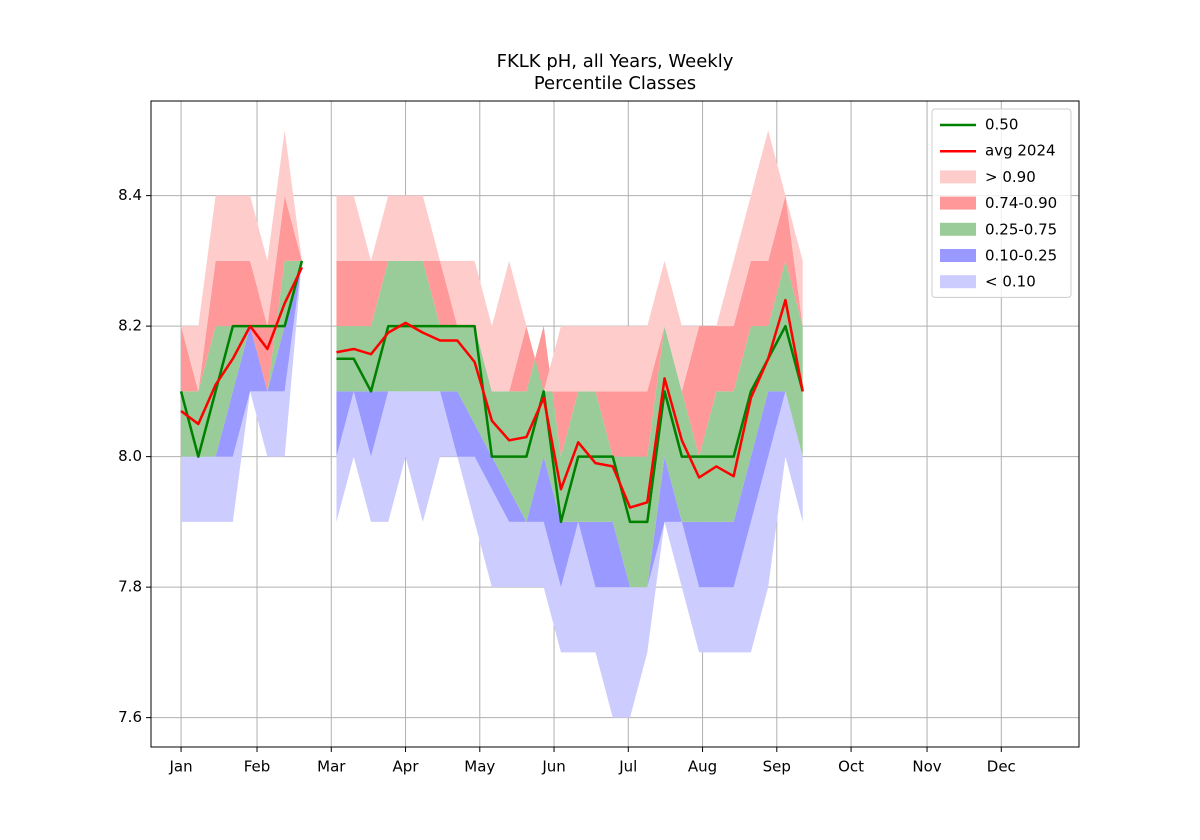 This screenshot has height=840, width=1200. Describe the element at coordinates (1010, 282) in the screenshot. I see `legend-label: < 0.10` at that location.